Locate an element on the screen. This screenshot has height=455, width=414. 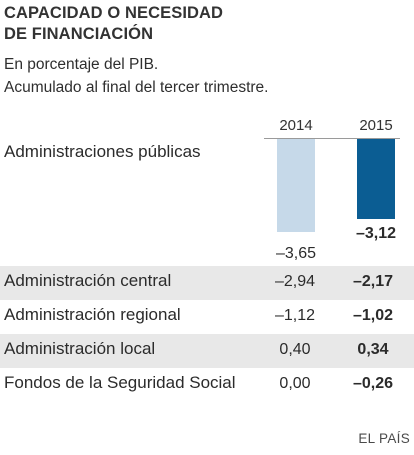
bar-value-label-2015: –3,12 is located at coordinates (376, 233).